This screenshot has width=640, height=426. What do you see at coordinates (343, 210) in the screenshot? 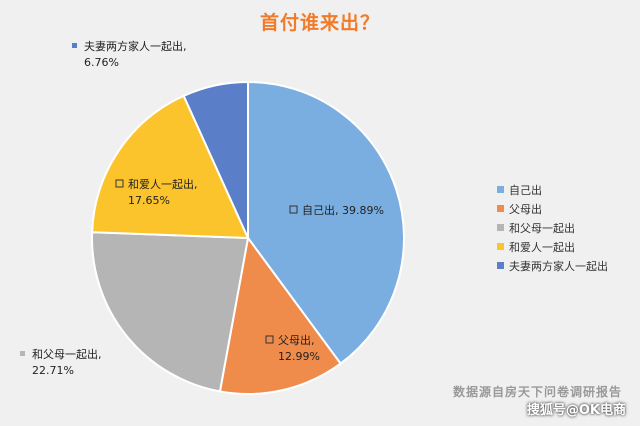
I see `data-label-name-0: 自己出, 39.89%` at bounding box center [343, 210].